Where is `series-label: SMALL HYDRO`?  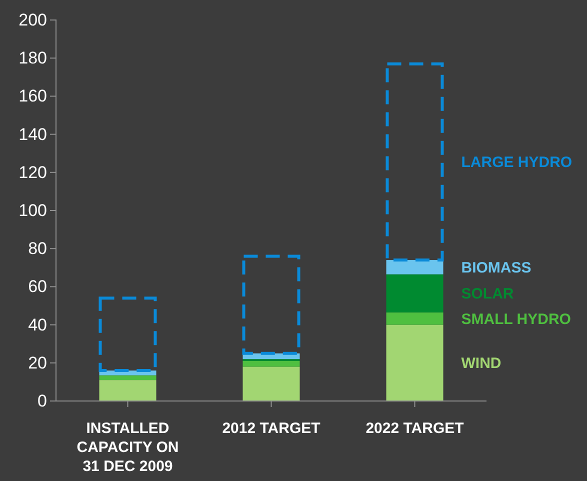 series-label: SMALL HYDRO is located at coordinates (516, 319).